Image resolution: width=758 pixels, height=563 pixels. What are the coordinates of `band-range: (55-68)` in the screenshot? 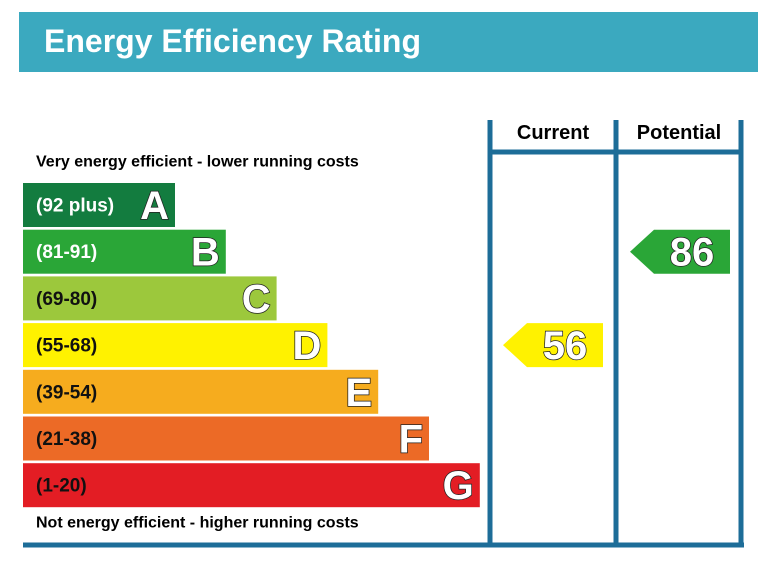 It's located at (66, 346).